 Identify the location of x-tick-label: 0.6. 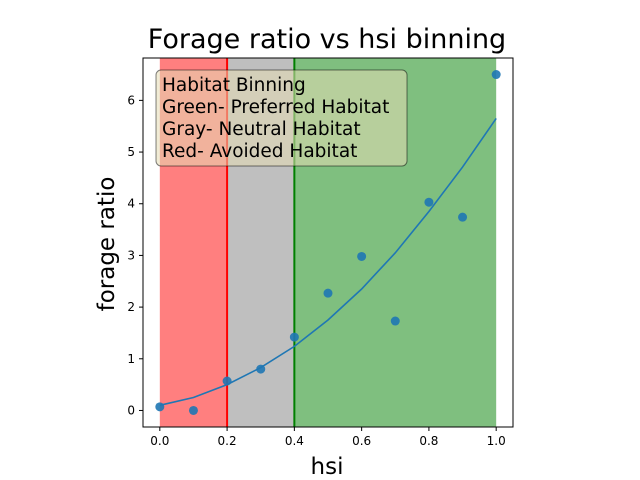
(361, 441).